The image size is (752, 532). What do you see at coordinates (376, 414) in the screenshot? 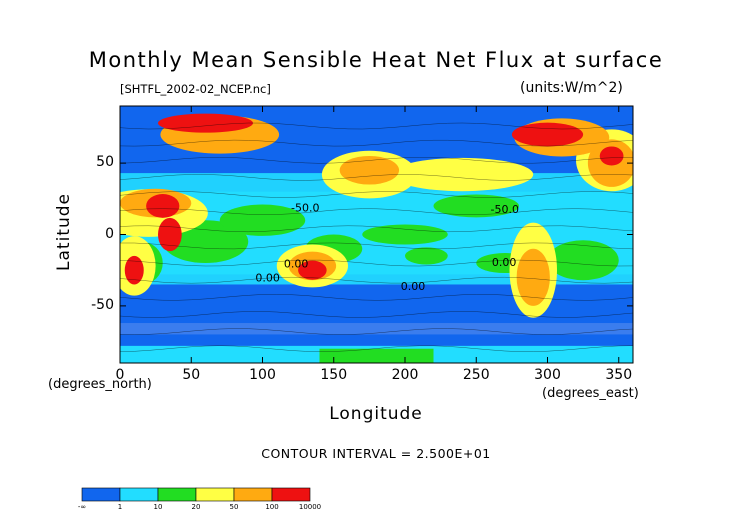
I see `x-axis-label: Longitude` at bounding box center [376, 414].